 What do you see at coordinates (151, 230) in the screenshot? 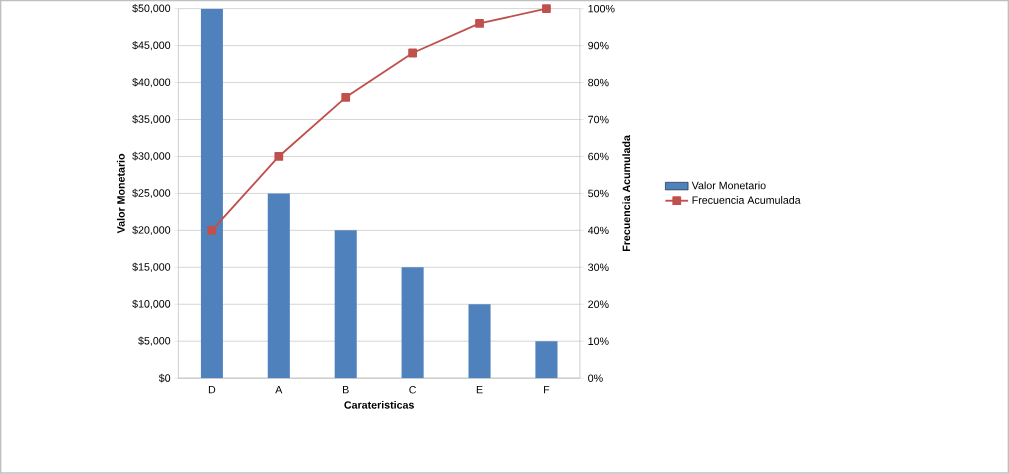
I see `y-tick-label: $20,000` at bounding box center [151, 230].